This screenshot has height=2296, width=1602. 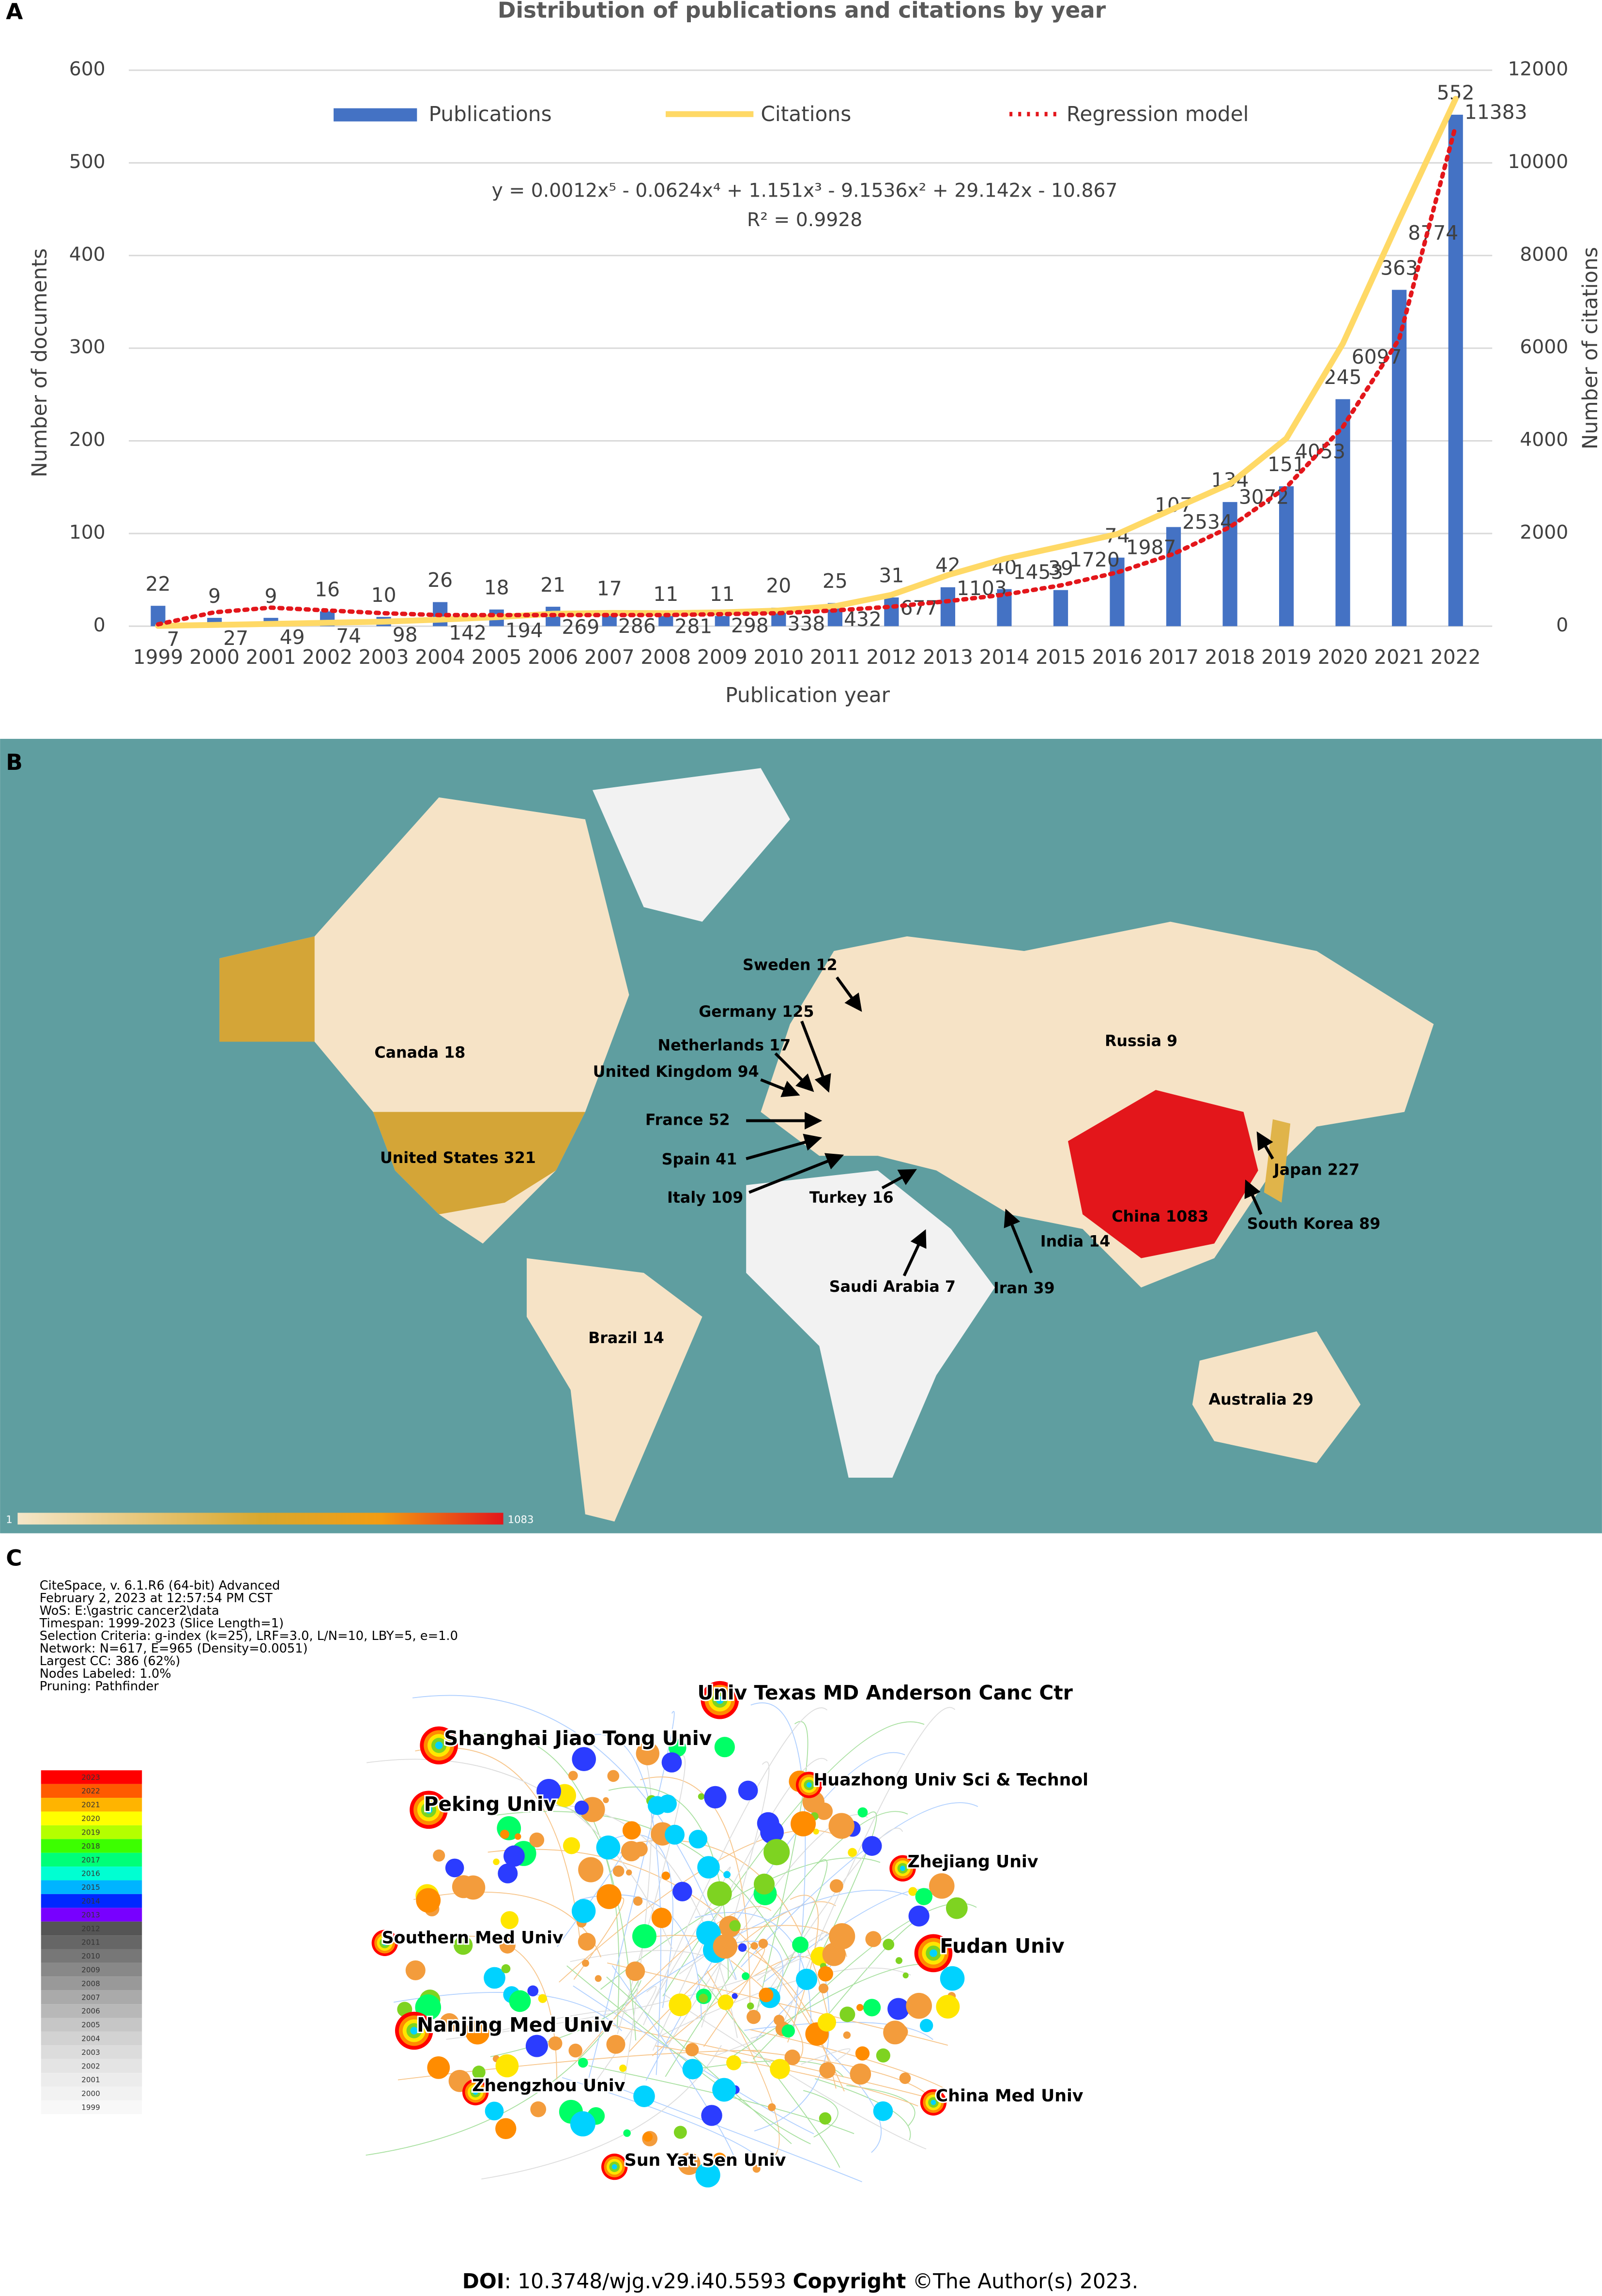 What do you see at coordinates (1343, 657) in the screenshot?
I see `x-tick-label: 2020` at bounding box center [1343, 657].